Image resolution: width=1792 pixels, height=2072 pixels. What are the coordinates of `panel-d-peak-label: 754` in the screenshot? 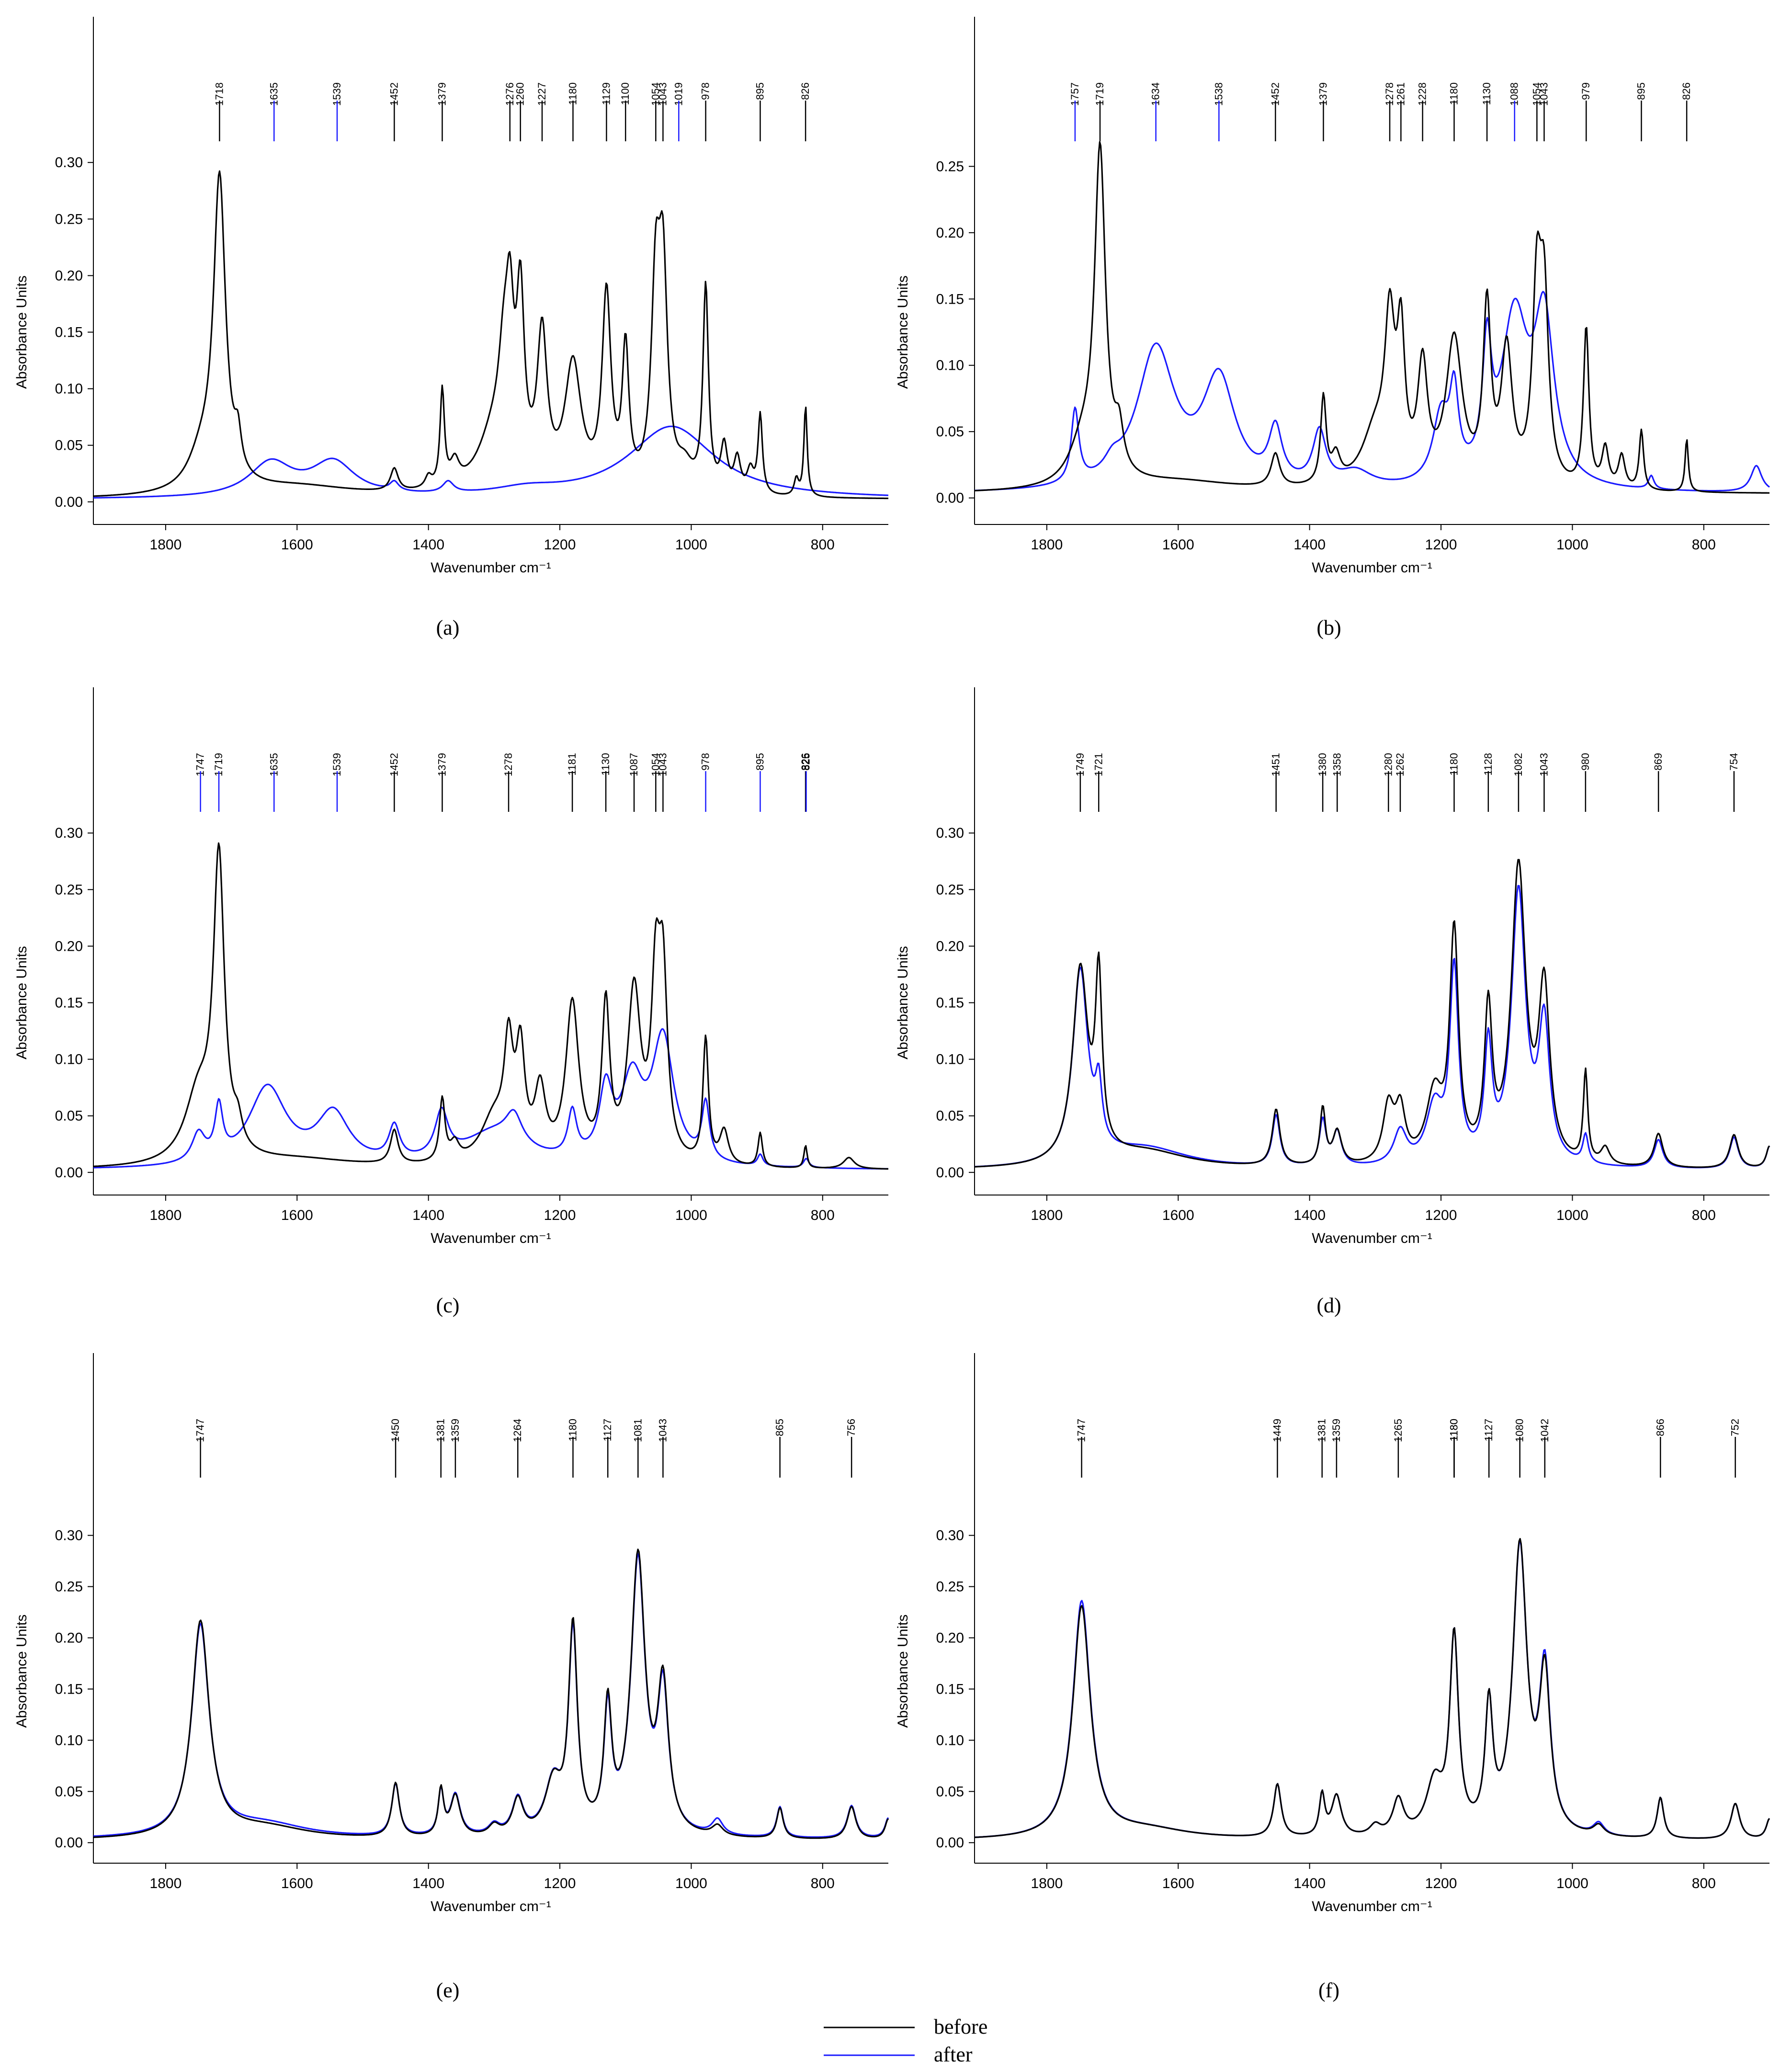 It's located at (1734, 762).